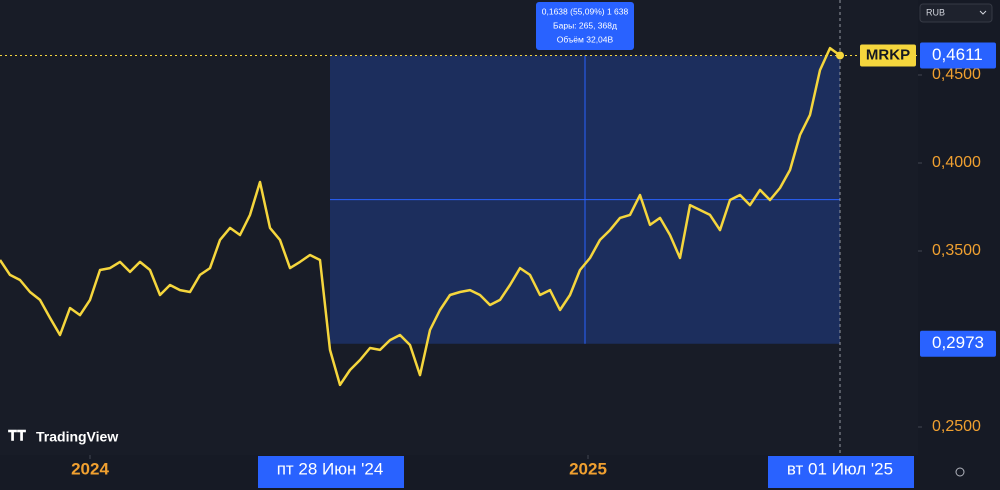 The image size is (1000, 490). What do you see at coordinates (840, 55) in the screenshot?
I see `last-point` at bounding box center [840, 55].